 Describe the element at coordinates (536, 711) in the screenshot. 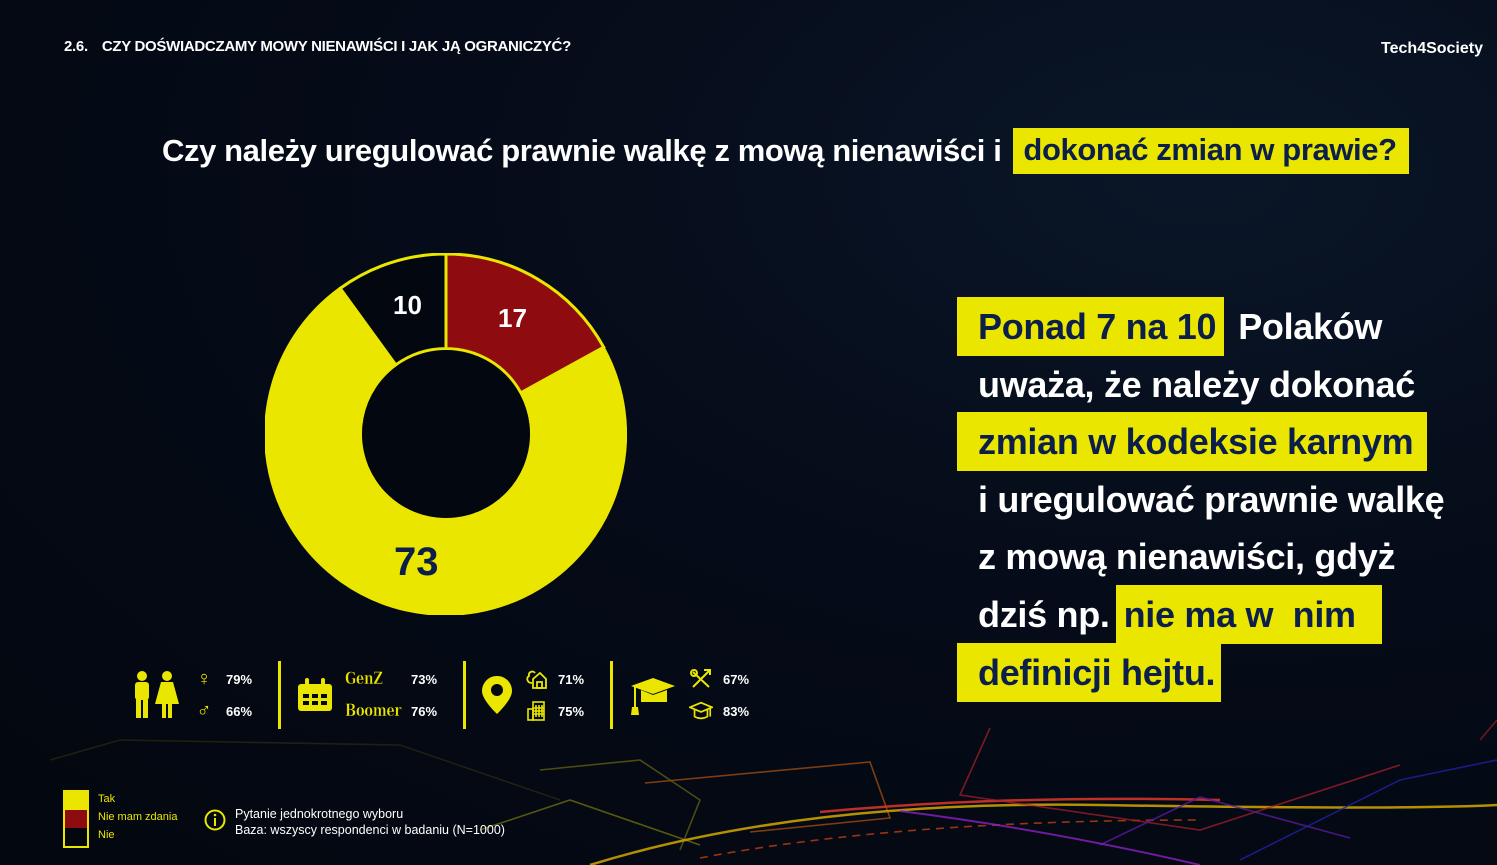

I see `city-building-icon` at that location.